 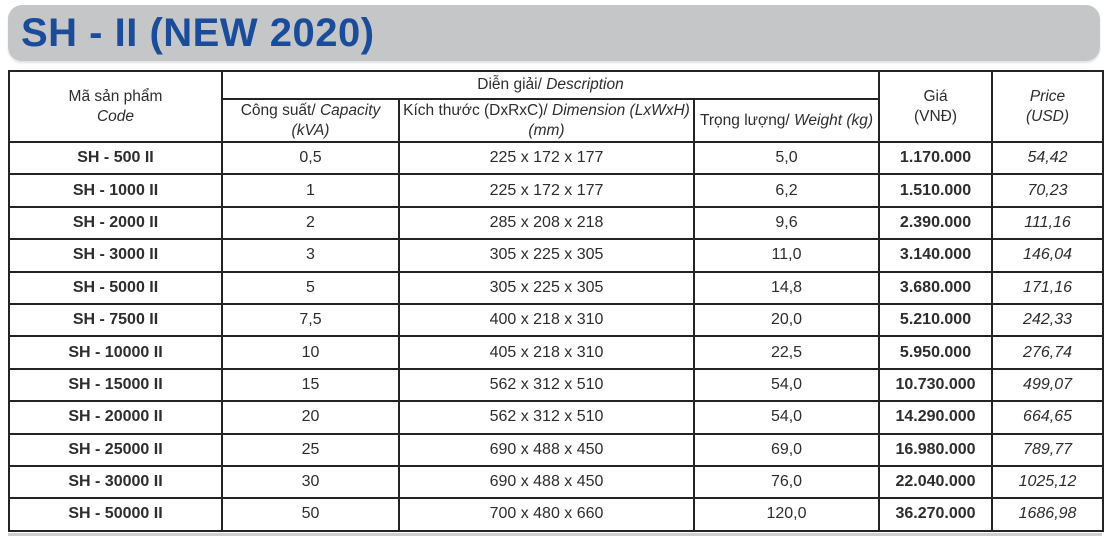 I want to click on capacity-cell: 15, so click(x=310, y=385).